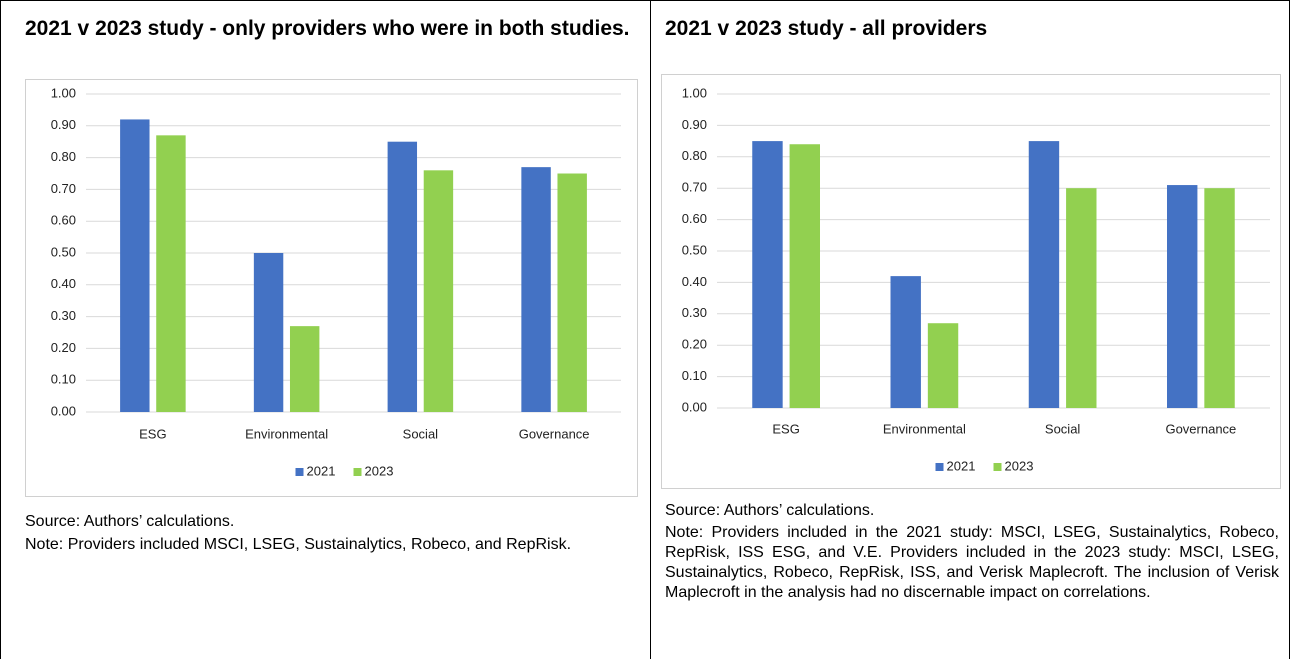 This screenshot has height=659, width=1290. I want to click on chart-title: 2021 v 2023 study - all providers, so click(826, 28).